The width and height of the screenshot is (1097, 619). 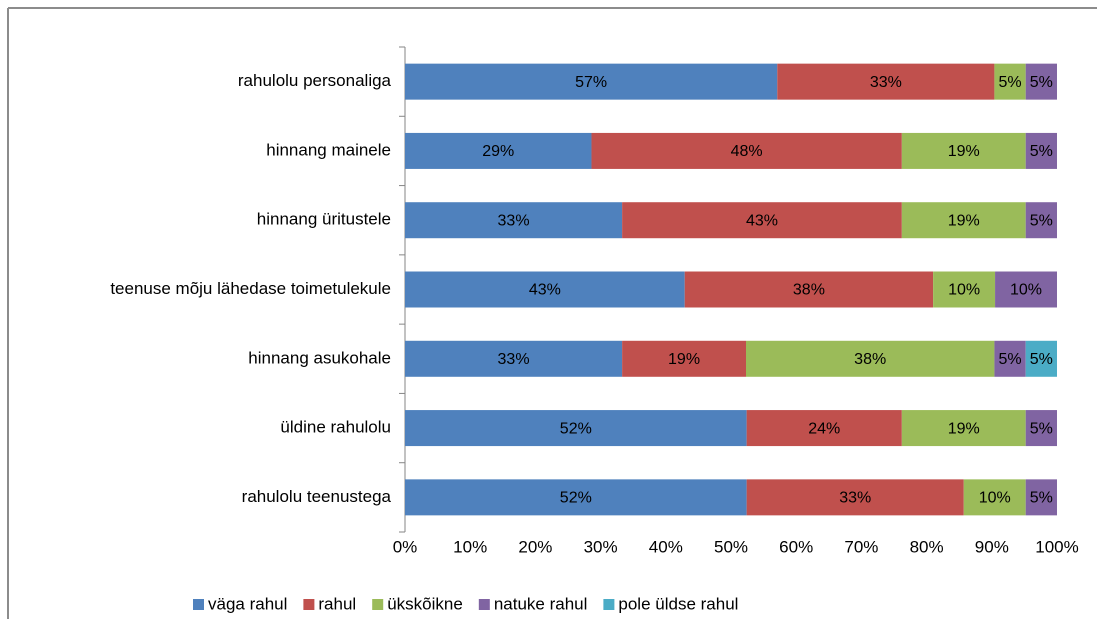 What do you see at coordinates (731, 546) in the screenshot?
I see `x-tick-label: 50%` at bounding box center [731, 546].